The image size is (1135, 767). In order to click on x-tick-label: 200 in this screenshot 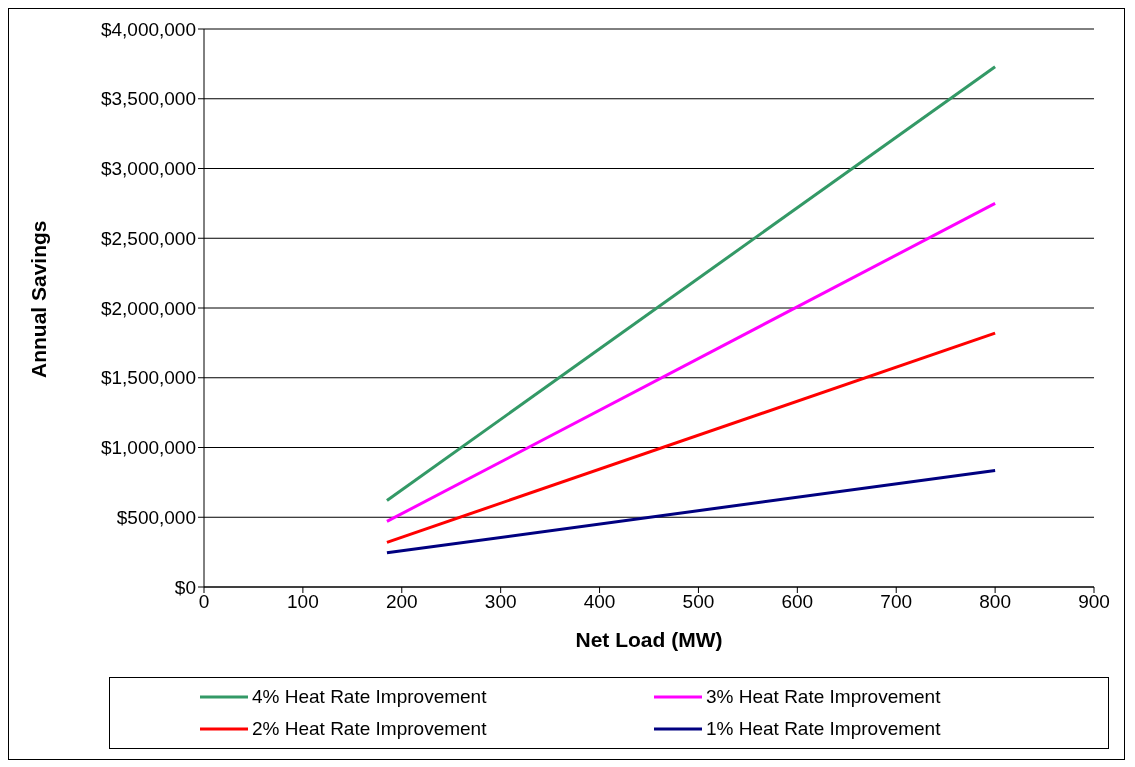, I will do `click(401, 602)`.